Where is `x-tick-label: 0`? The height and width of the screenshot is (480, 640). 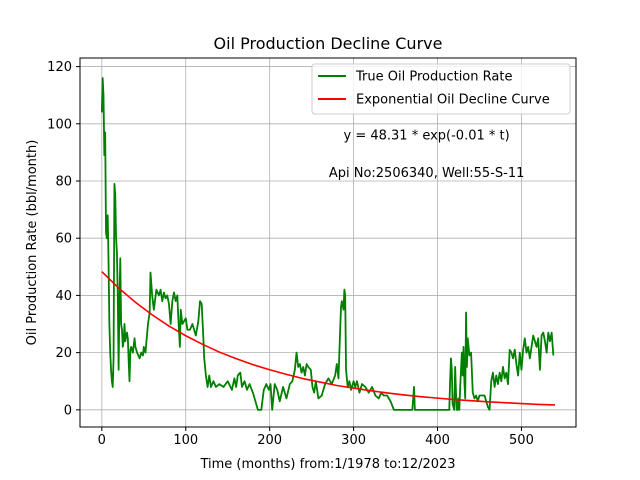 x-tick-label: 0 is located at coordinates (102, 440).